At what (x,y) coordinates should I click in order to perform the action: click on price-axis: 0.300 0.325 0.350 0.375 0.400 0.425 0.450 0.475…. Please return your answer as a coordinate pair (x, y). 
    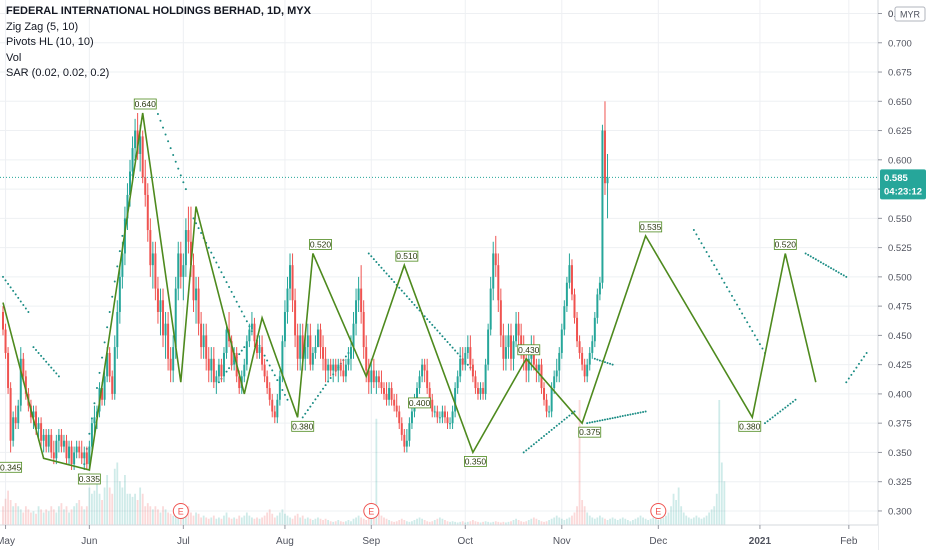
    Looking at the image, I should click on (904, 275).